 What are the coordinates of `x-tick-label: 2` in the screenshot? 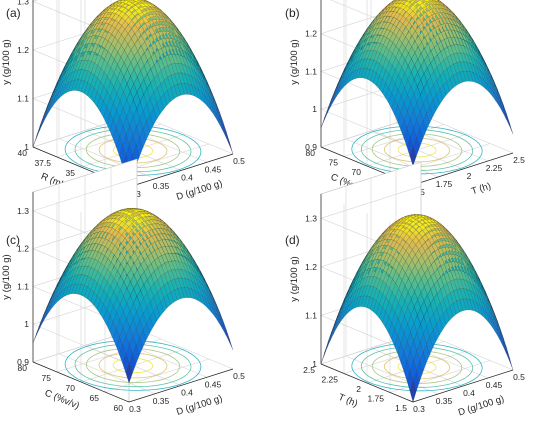 It's located at (469, 176).